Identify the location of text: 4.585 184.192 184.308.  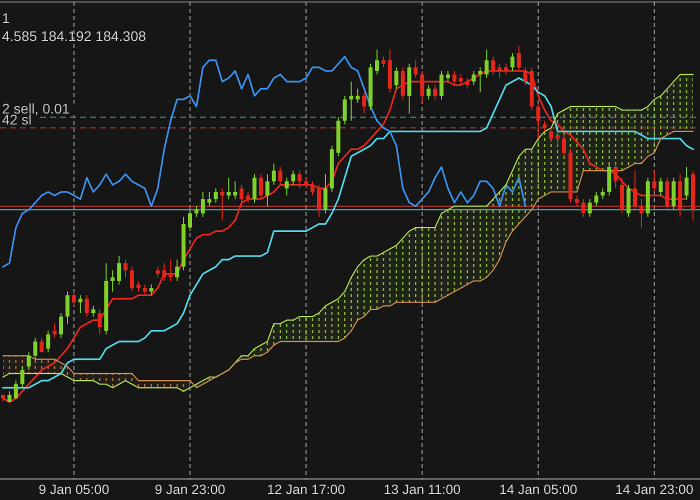
(74, 36).